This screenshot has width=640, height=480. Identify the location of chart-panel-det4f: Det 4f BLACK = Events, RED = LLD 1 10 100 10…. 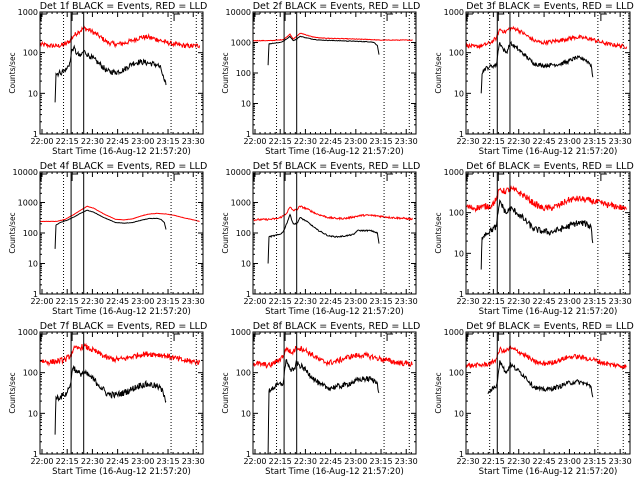
(107, 239).